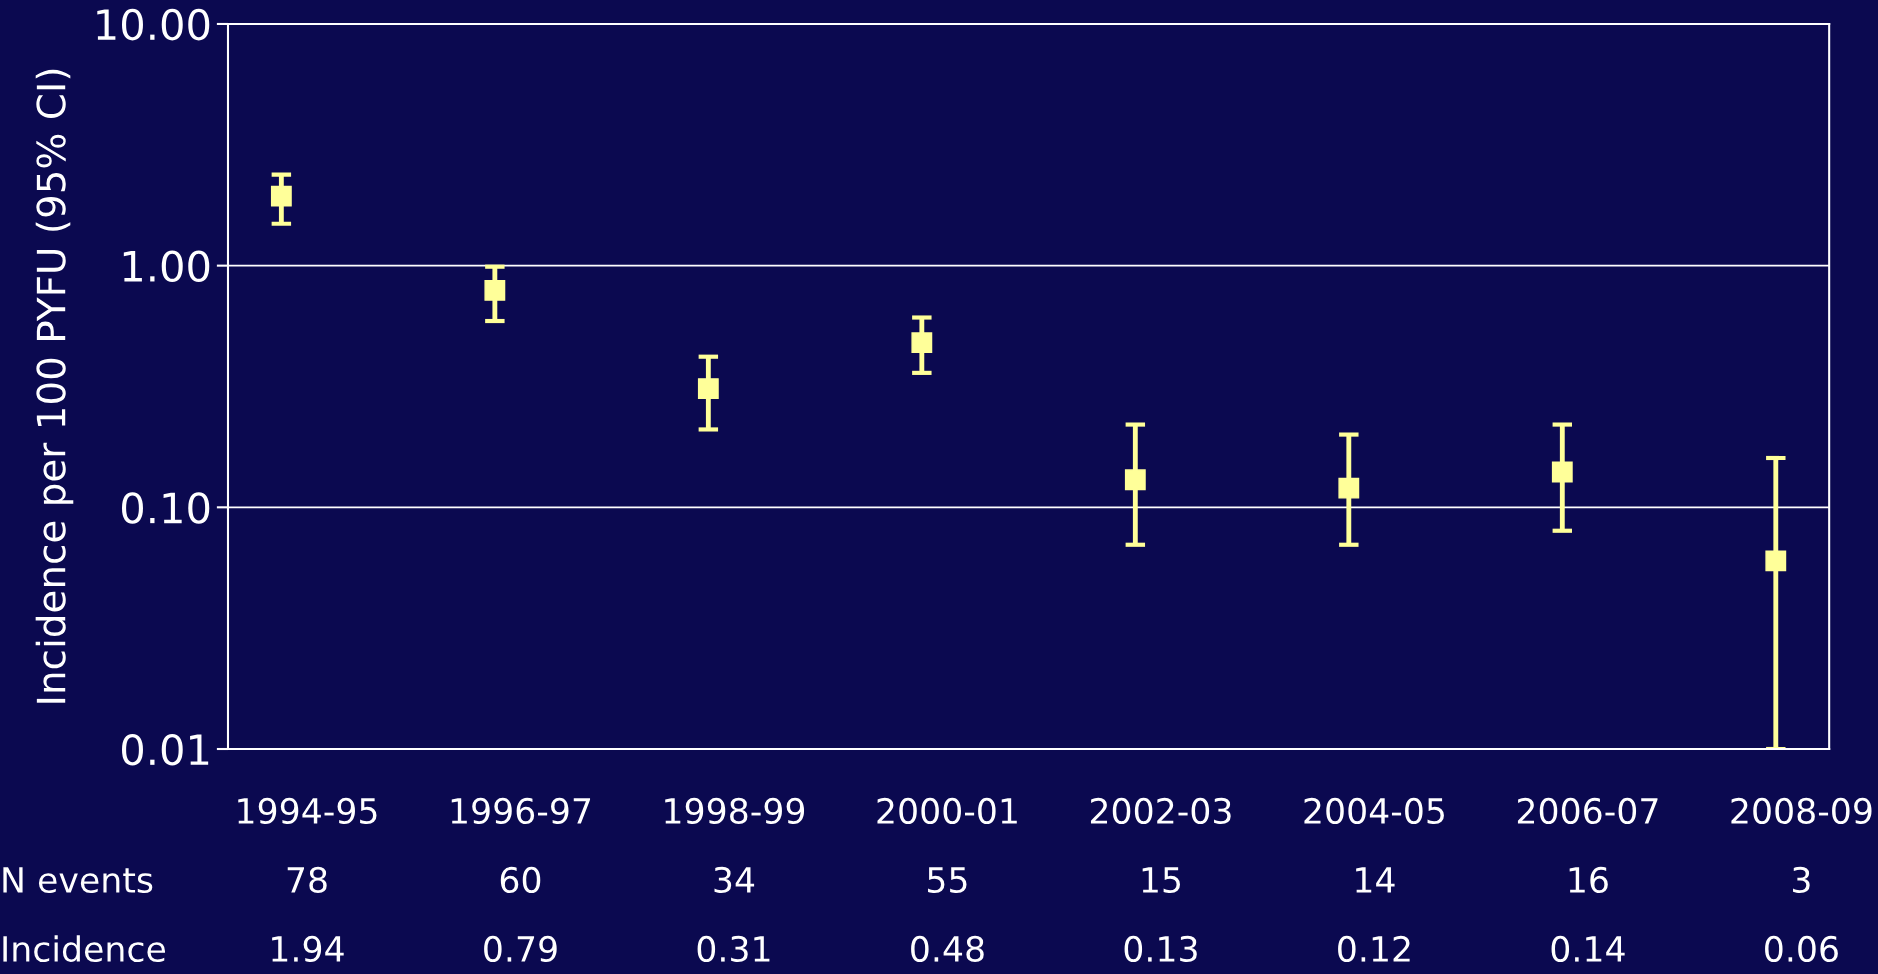 This screenshot has width=1878, height=974. What do you see at coordinates (1160, 949) in the screenshot?
I see `data-label: 0.13` at bounding box center [1160, 949].